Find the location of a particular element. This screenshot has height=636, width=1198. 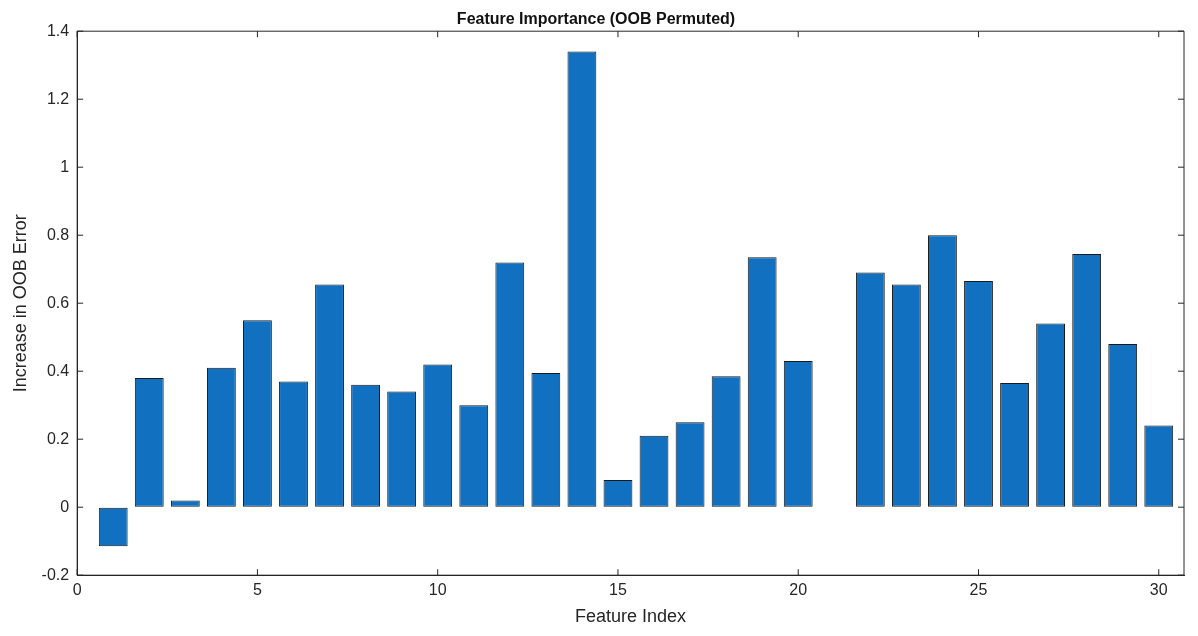

y-tick-label: 0.2 is located at coordinates (58, 438).